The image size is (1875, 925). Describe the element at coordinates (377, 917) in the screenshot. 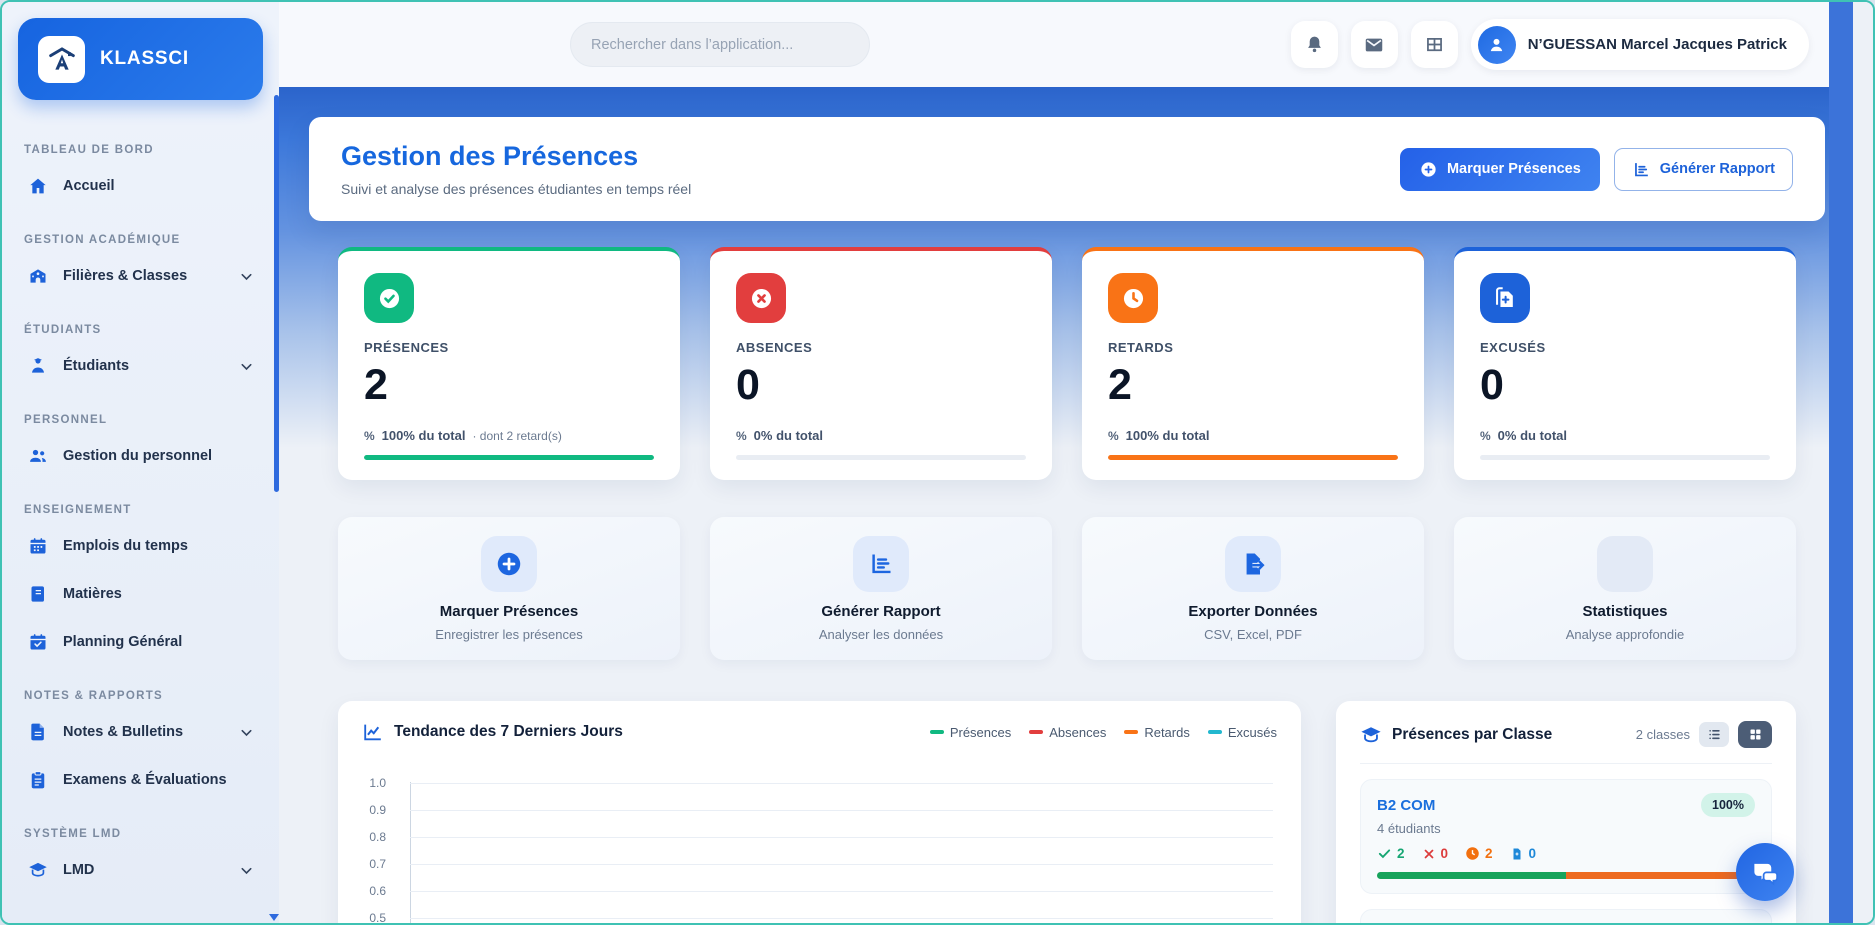

I see `y-tick: 0.5` at that location.